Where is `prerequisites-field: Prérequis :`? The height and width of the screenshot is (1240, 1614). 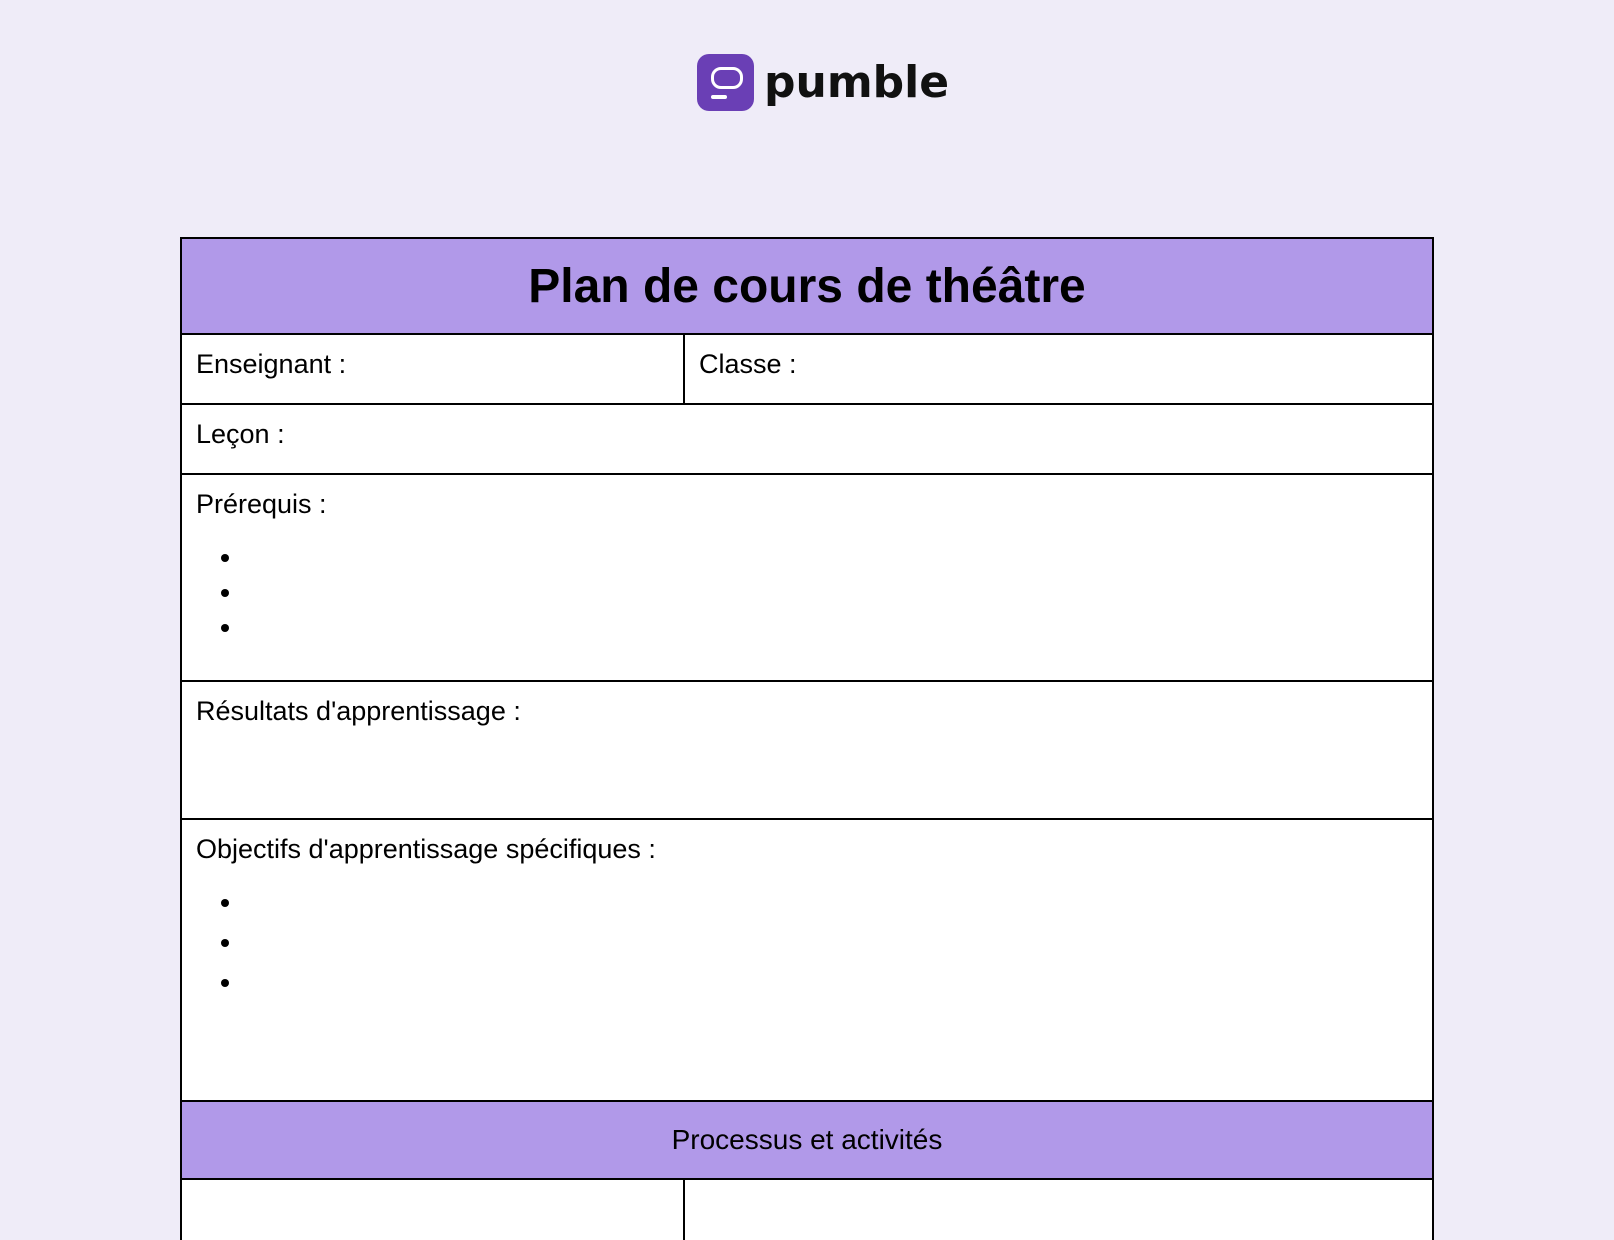
prerequisites-field: Prérequis : is located at coordinates (807, 578).